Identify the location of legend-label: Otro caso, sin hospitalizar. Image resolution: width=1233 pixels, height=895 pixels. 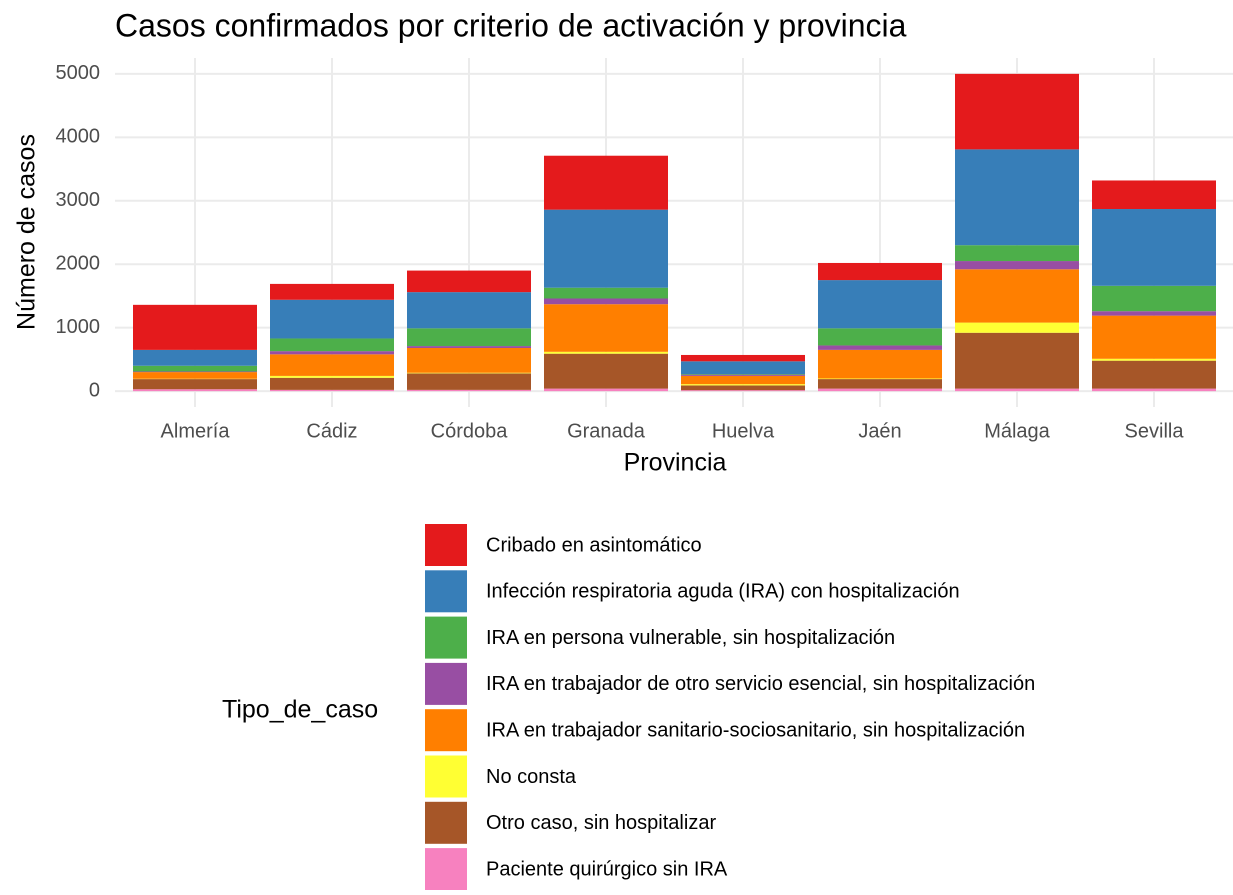
(601, 823).